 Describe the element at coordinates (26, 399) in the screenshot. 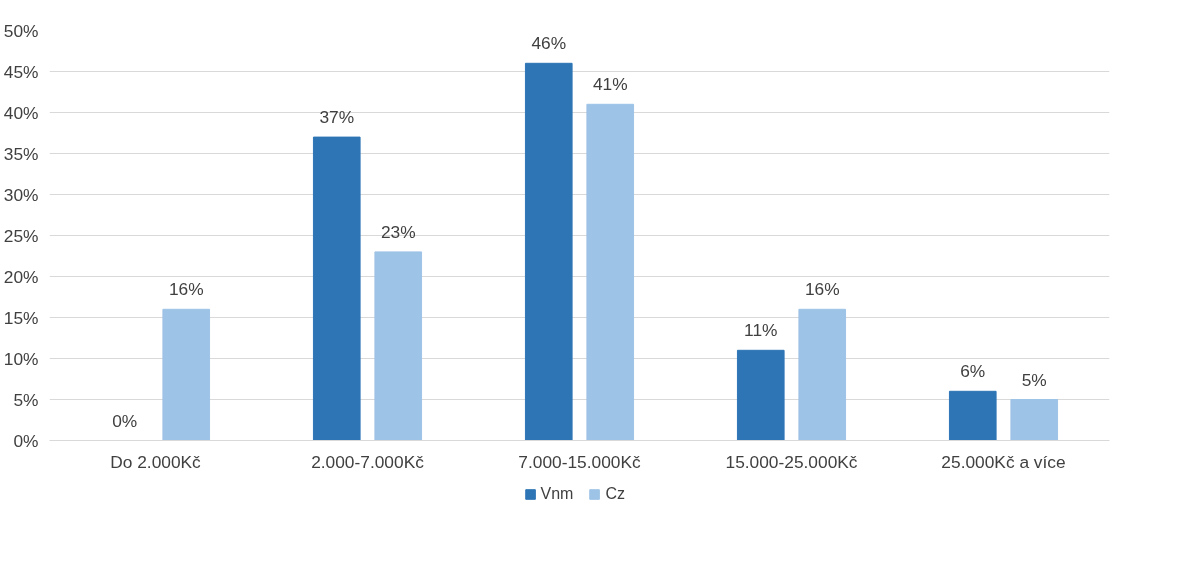

I see `y-tick-label: 5%` at that location.